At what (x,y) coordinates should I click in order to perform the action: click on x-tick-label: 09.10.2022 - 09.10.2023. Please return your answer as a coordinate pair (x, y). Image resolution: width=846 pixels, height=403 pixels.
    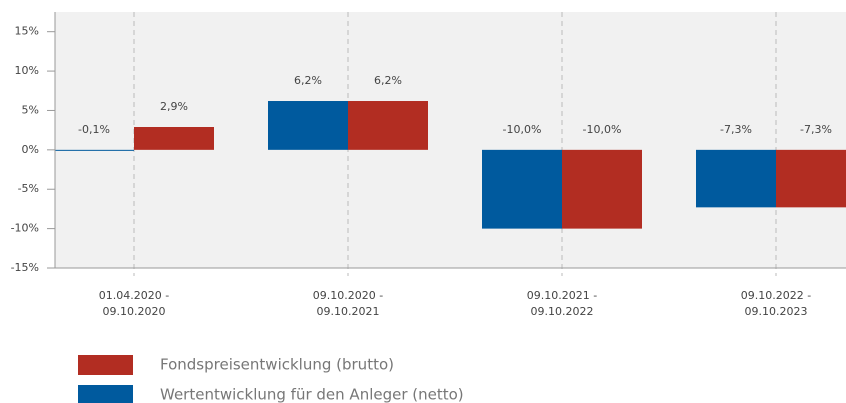
    Looking at the image, I should click on (776, 303).